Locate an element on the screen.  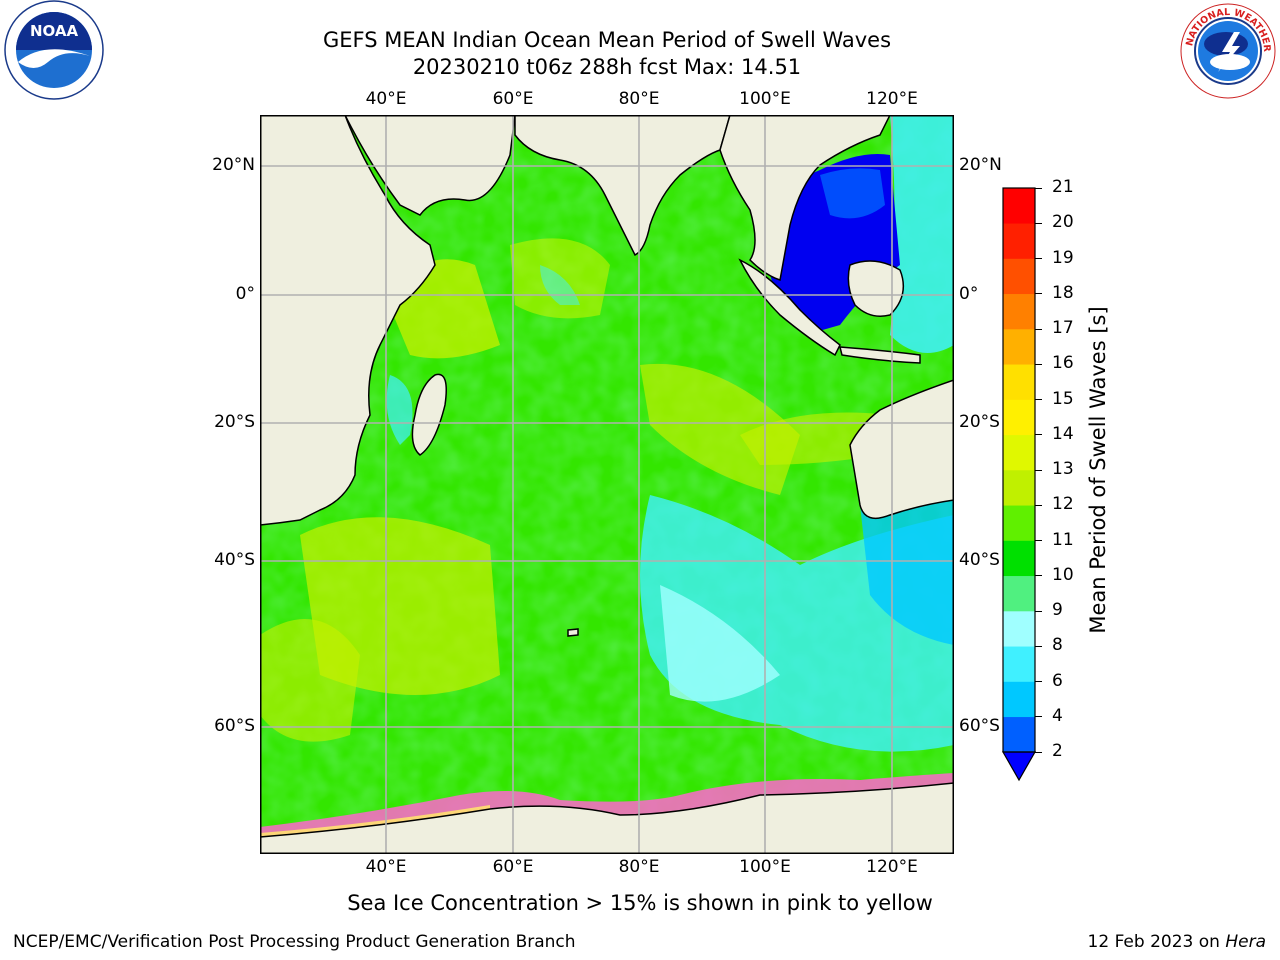
lon-tick-bottom: 80°E is located at coordinates (639, 867).